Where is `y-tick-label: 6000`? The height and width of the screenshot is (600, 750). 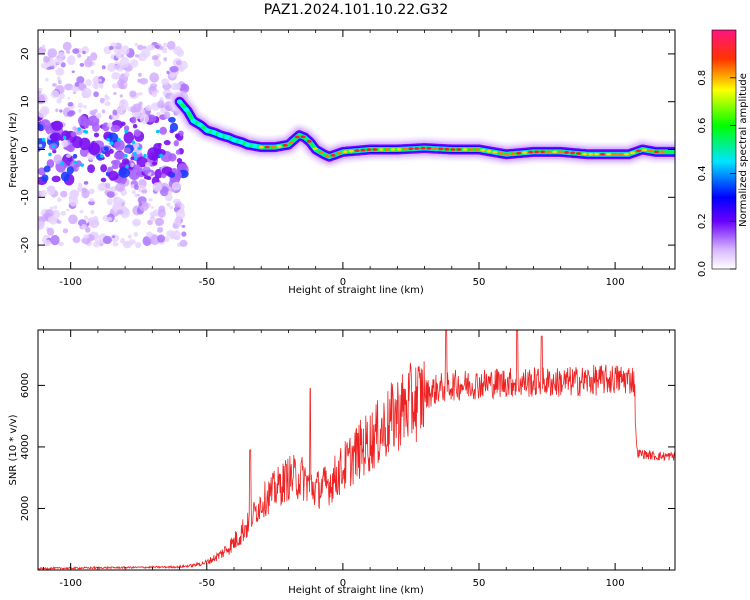 y-tick-label: 6000 is located at coordinates (25, 385).